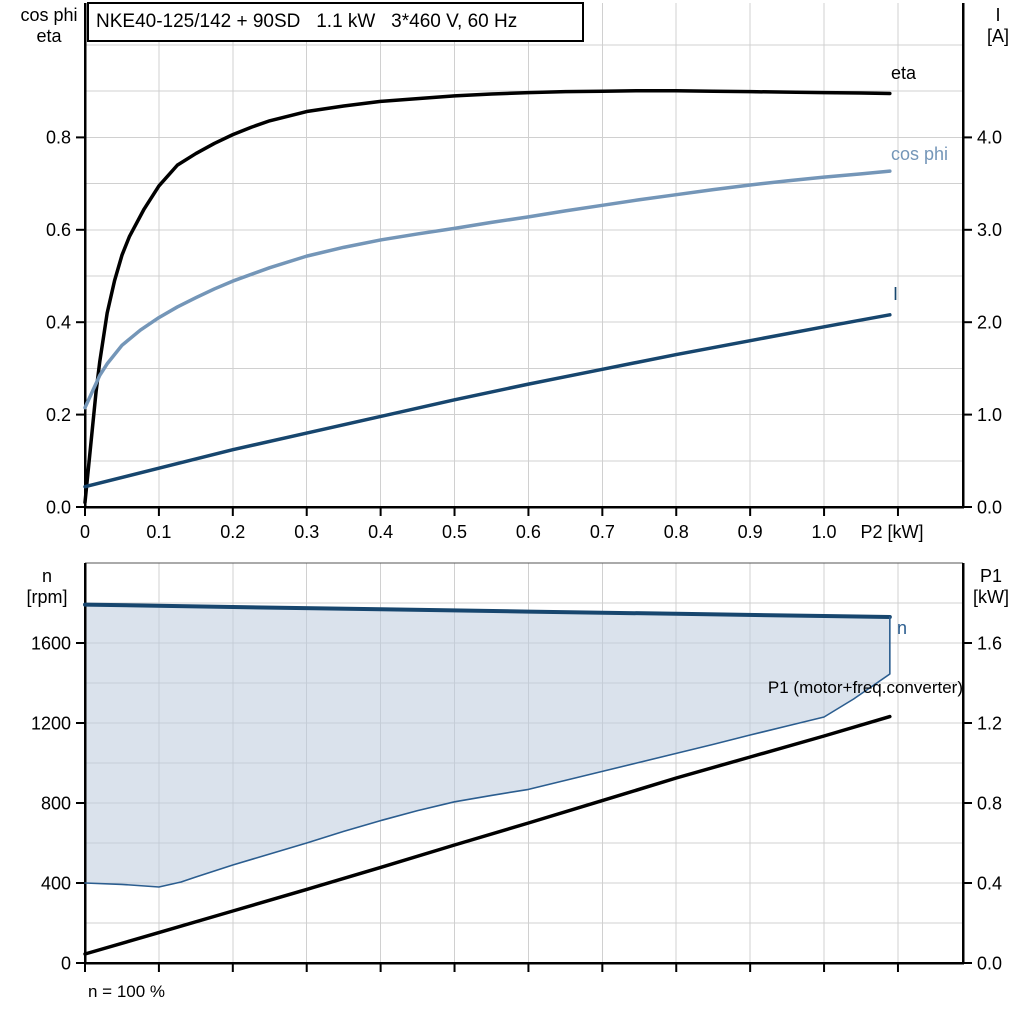  Describe the element at coordinates (920, 154) in the screenshot. I see `curve-label-cos-phi: cos phi` at that location.